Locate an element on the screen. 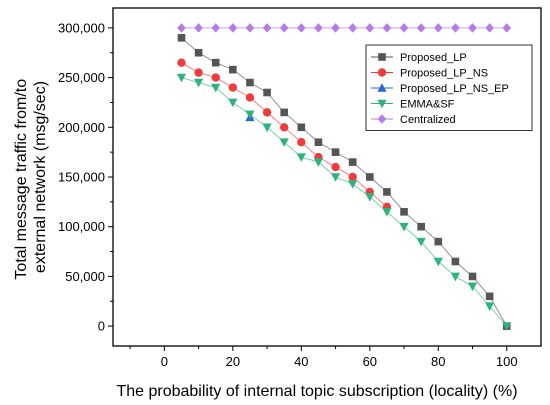 The width and height of the screenshot is (550, 405). x-tick-label: 80 is located at coordinates (438, 361).